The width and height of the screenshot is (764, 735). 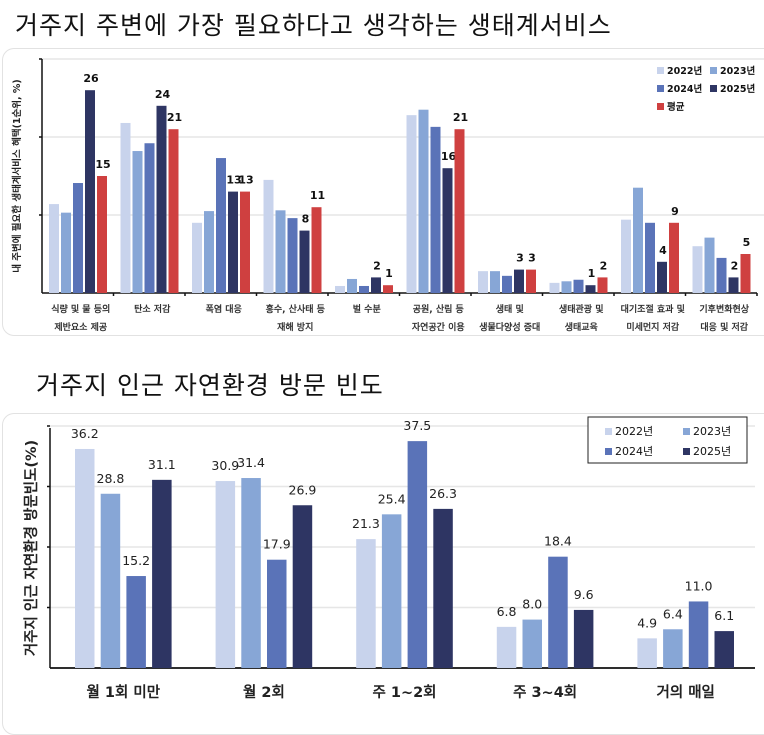 What do you see at coordinates (686, 451) in the screenshot?
I see `chart2-legend-swatch-y2025` at bounding box center [686, 451].